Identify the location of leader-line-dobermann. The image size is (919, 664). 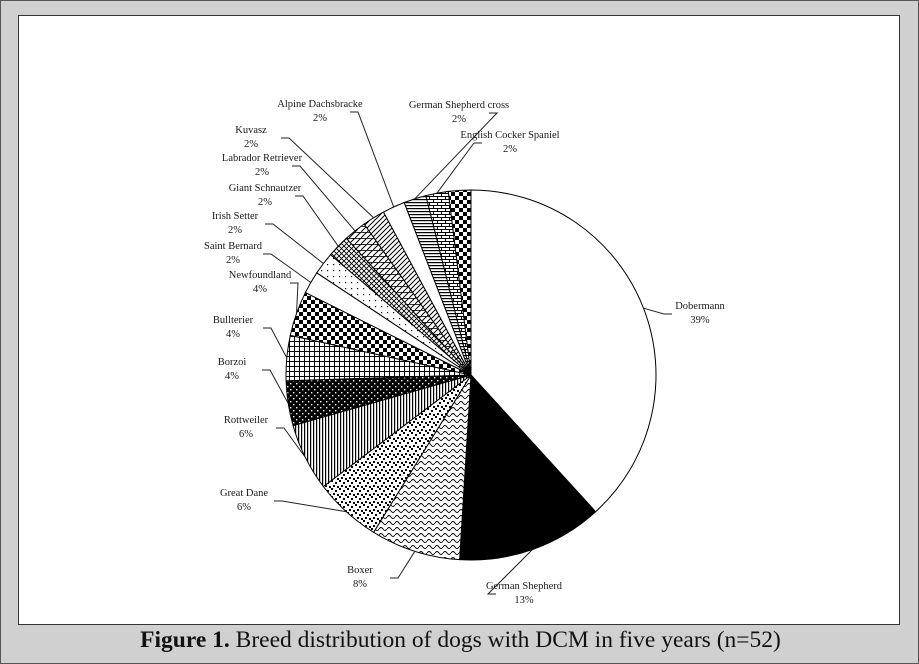
(657, 311).